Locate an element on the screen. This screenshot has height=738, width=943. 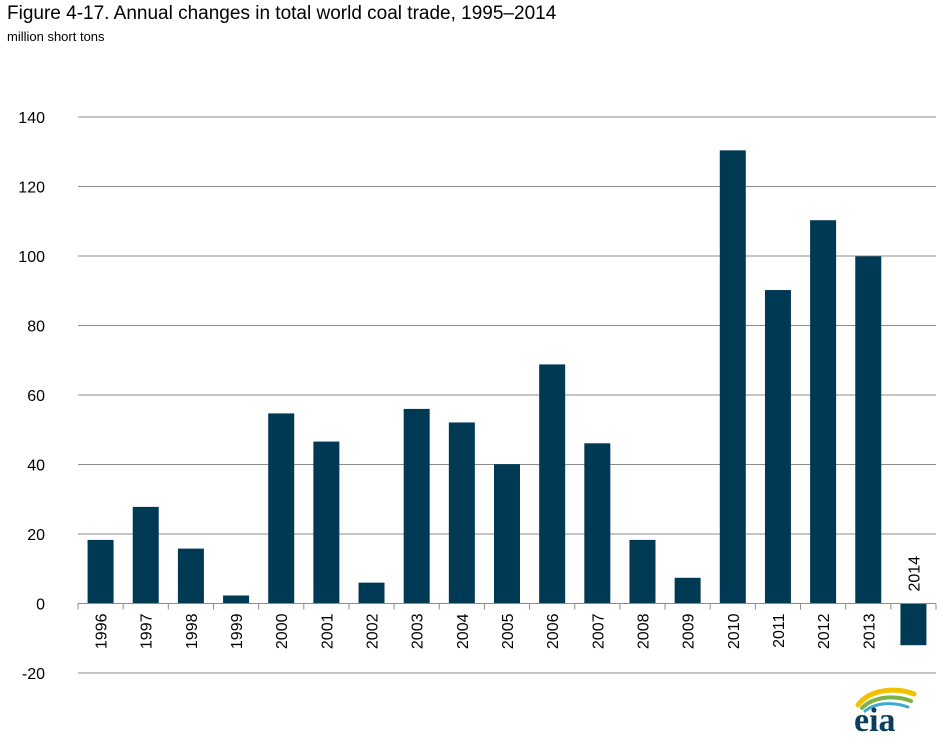
bar-2002 is located at coordinates (371, 593).